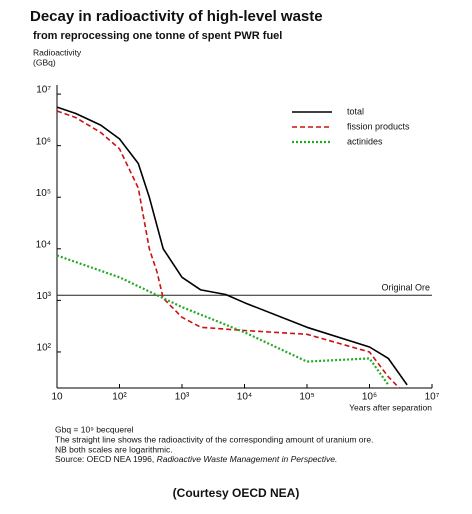  I want to click on note: Gbq = 10⁹ becquerel, so click(94, 429).